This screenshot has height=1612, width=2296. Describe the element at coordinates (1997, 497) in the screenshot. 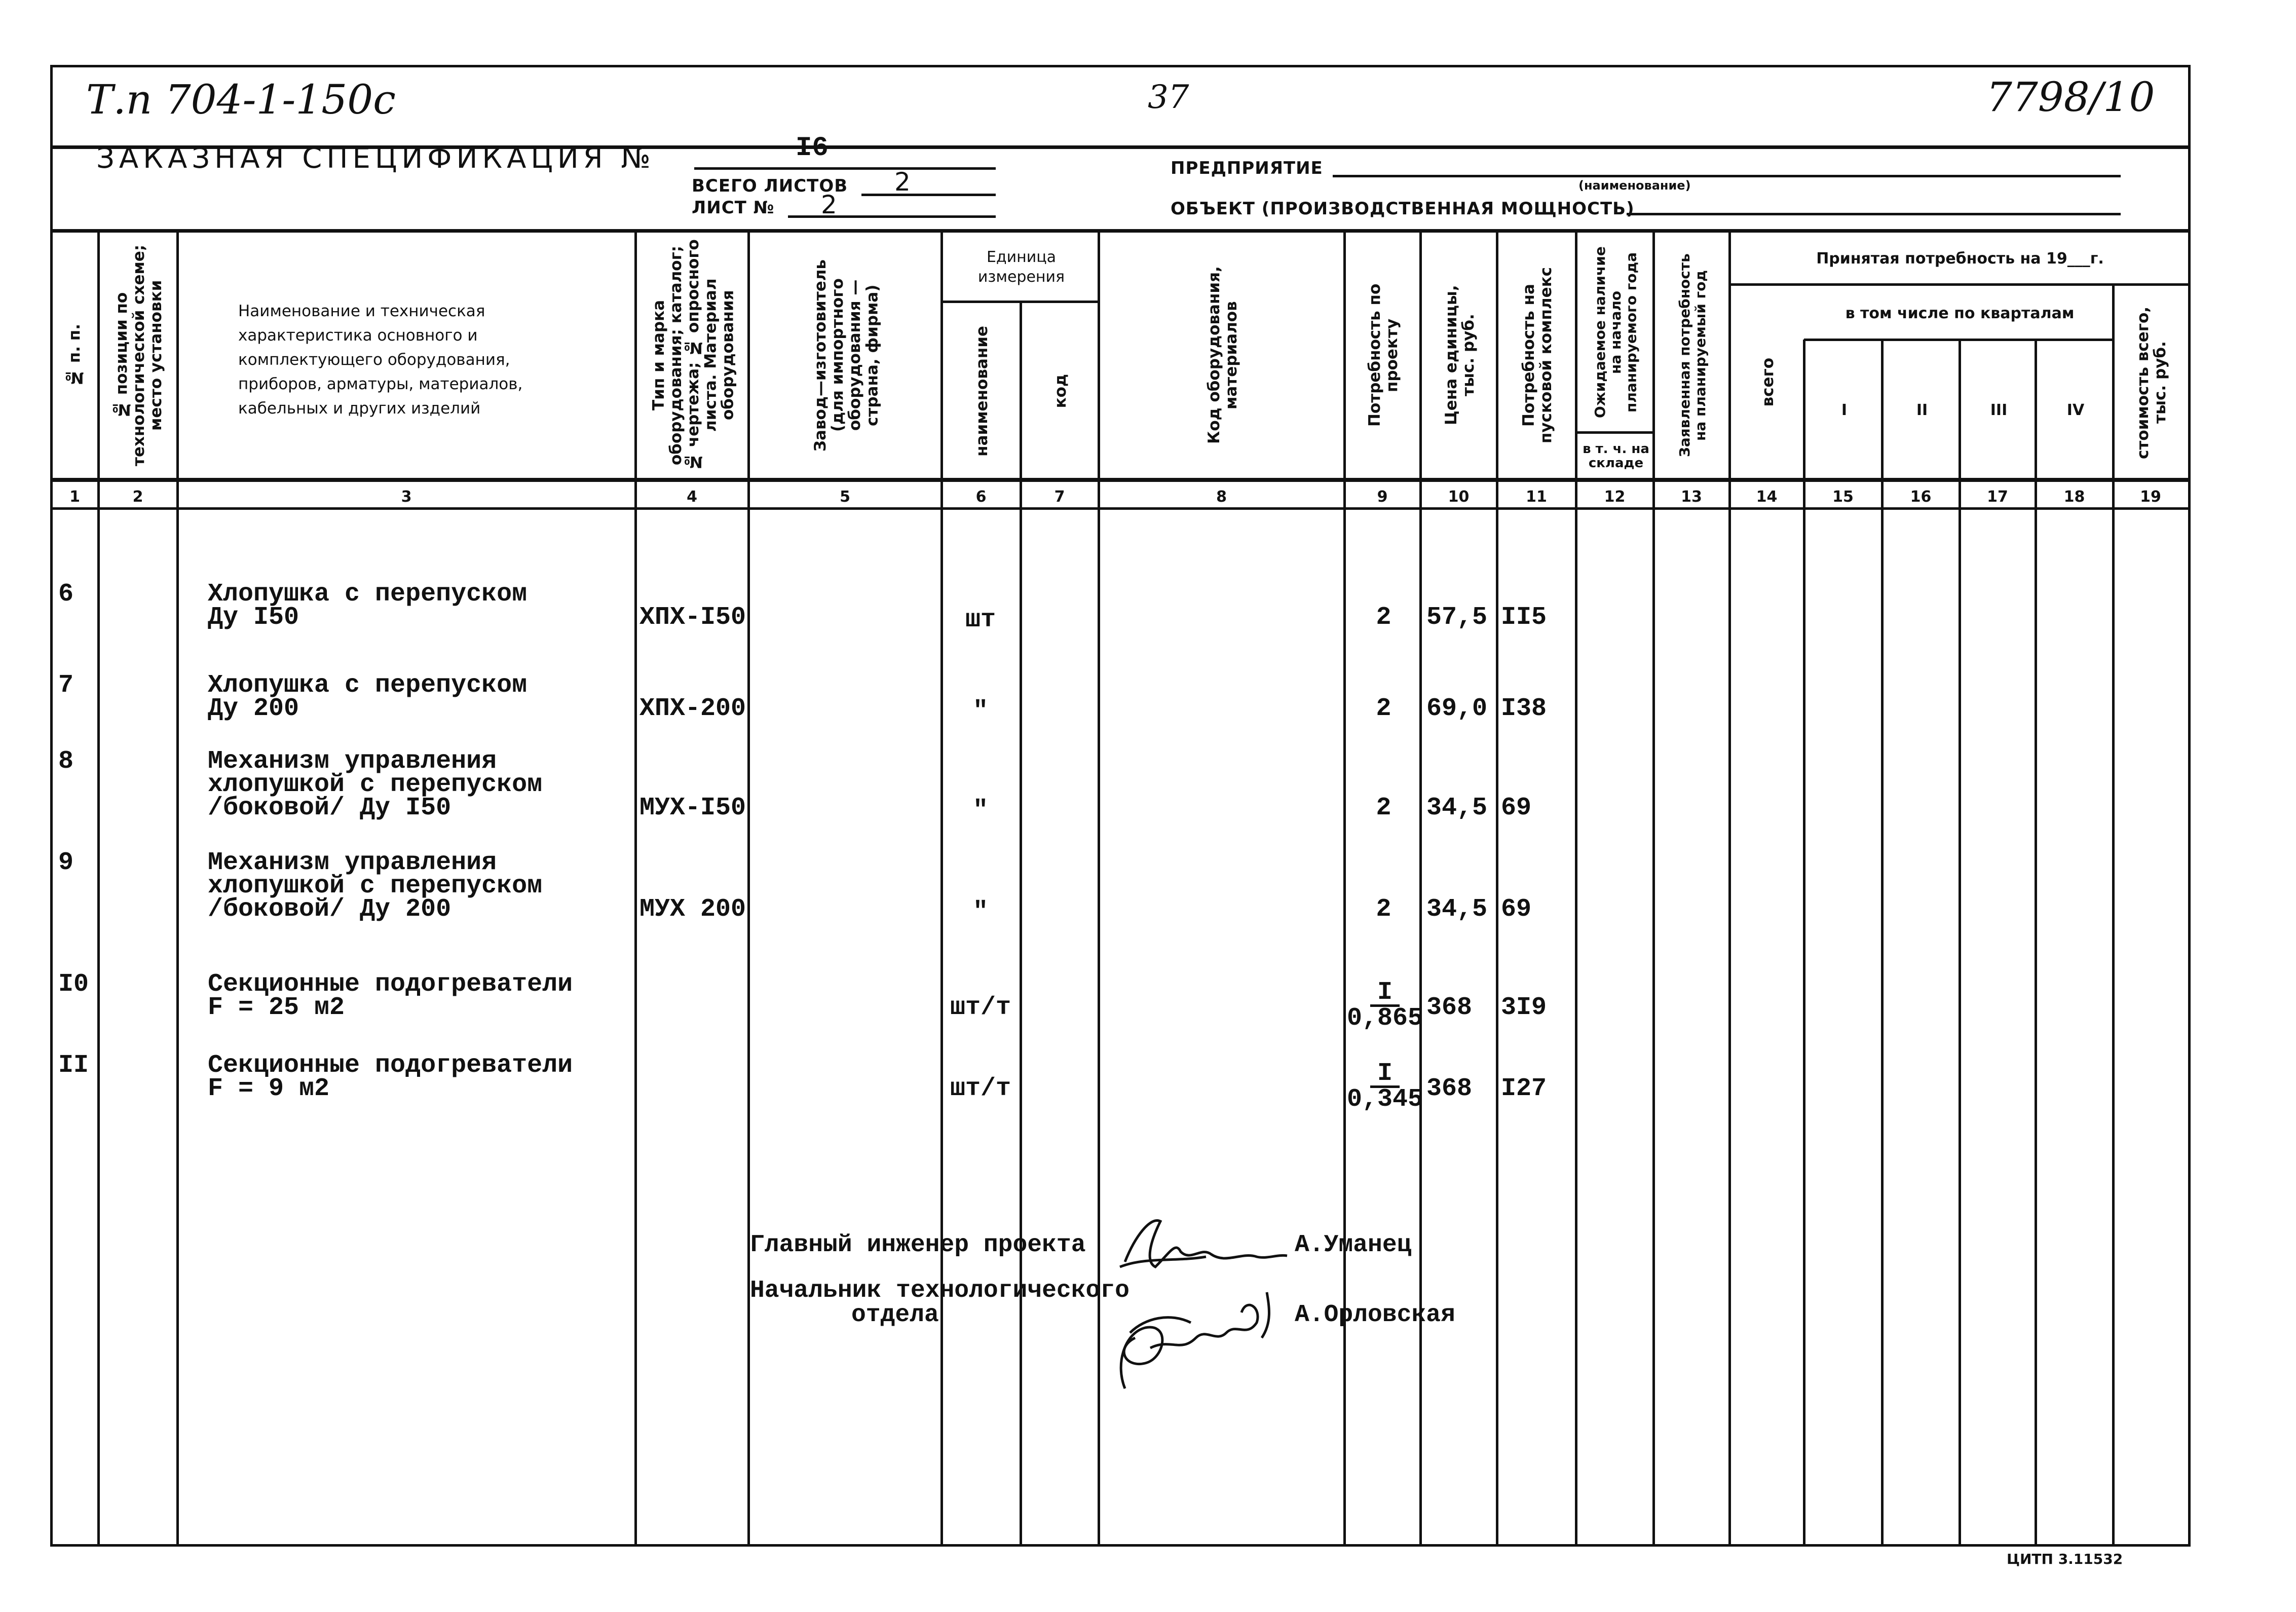

I see `column-number: 17` at that location.